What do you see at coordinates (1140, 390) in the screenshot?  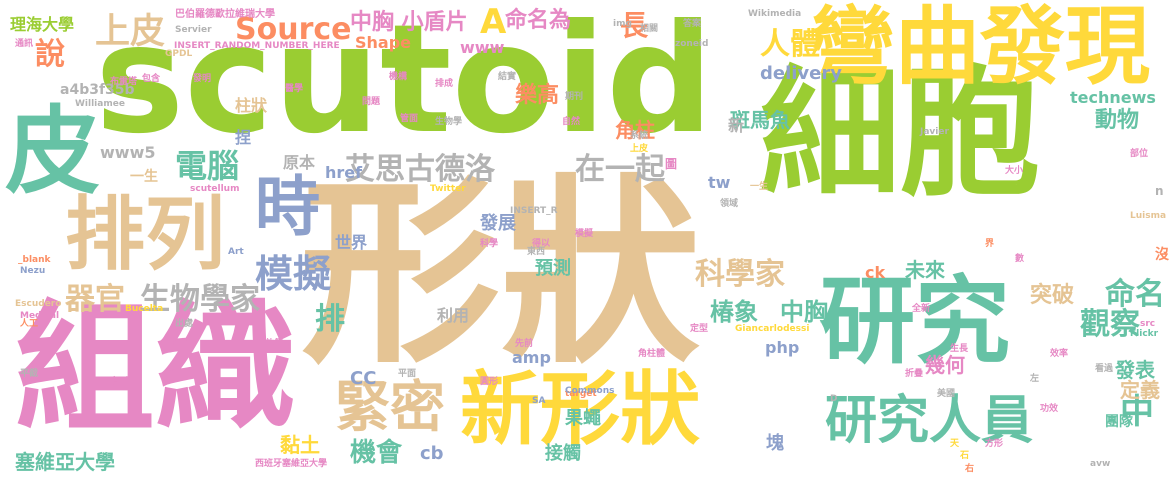 I see `word-定義: 定義` at bounding box center [1140, 390].